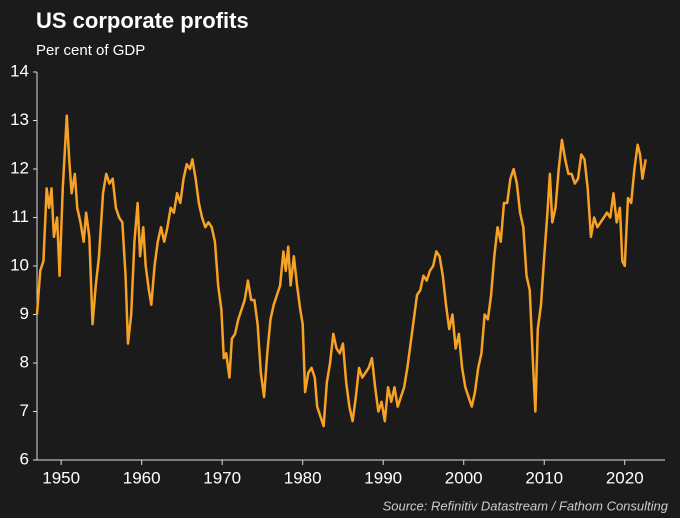  I want to click on x-tick-label: 2000, so click(464, 477).